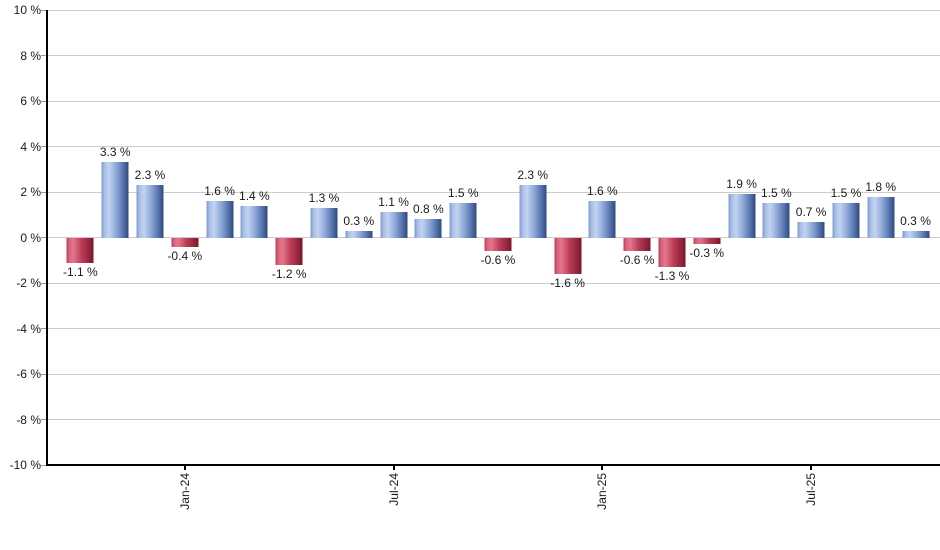 This screenshot has width=940, height=550. I want to click on bar-value-label: 0.7 %, so click(811, 211).